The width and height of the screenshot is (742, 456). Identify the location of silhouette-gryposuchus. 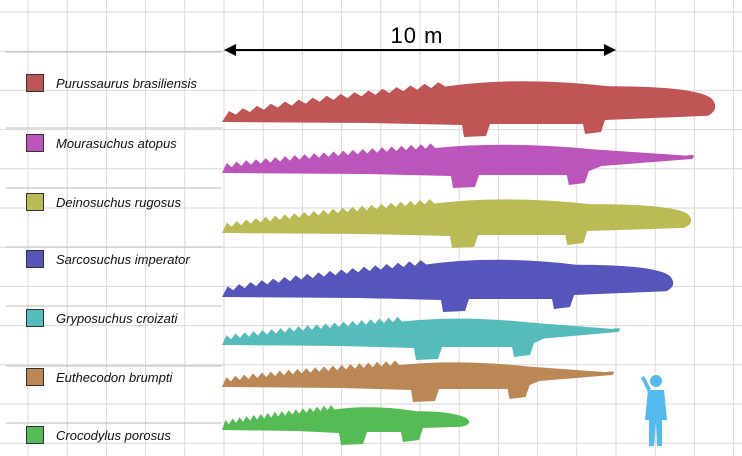
(421, 338).